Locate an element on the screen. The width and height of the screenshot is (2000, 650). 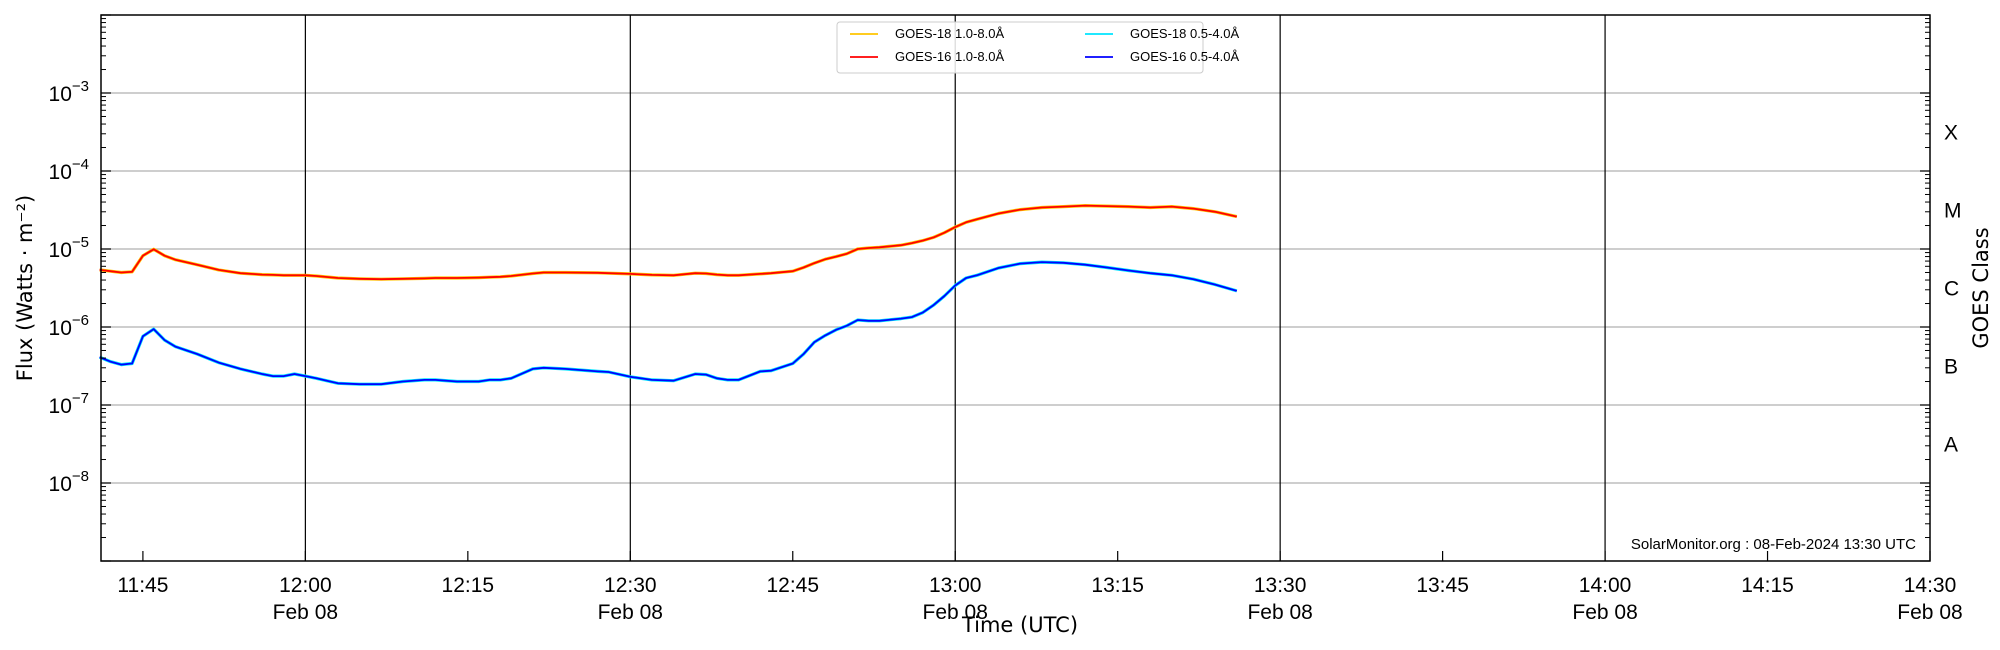
x-tick-label: 13:30 is located at coordinates (1280, 585).